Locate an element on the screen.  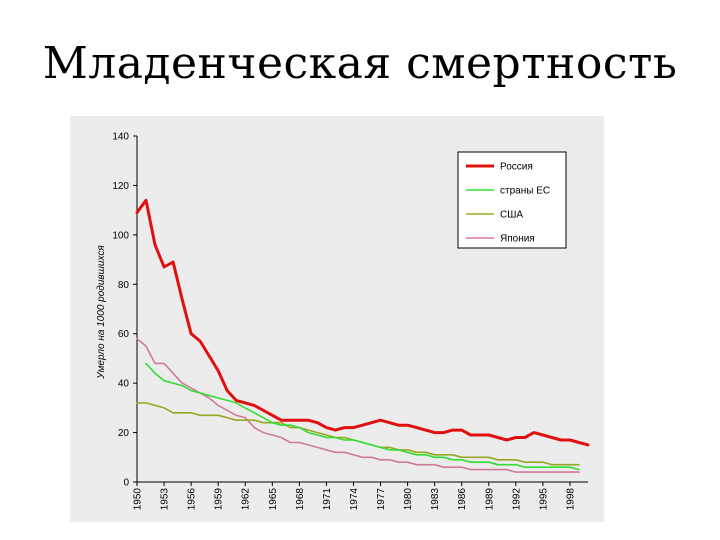
x-tick-label: 1992 is located at coordinates (516, 499).